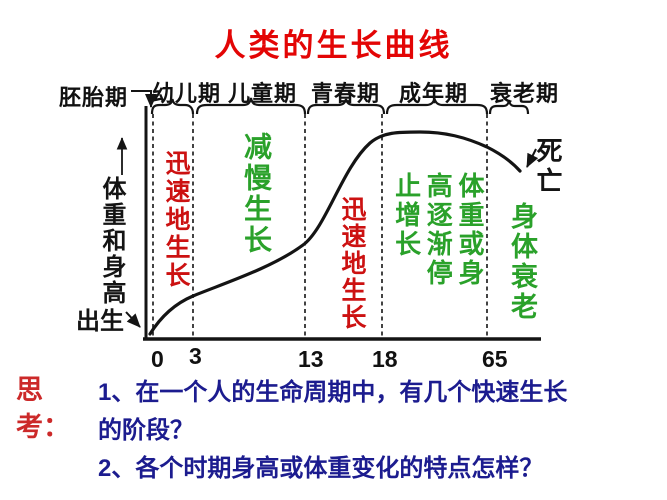 This screenshot has height=500, width=667. What do you see at coordinates (340, 105) in the screenshot?
I see `period-braces` at bounding box center [340, 105].